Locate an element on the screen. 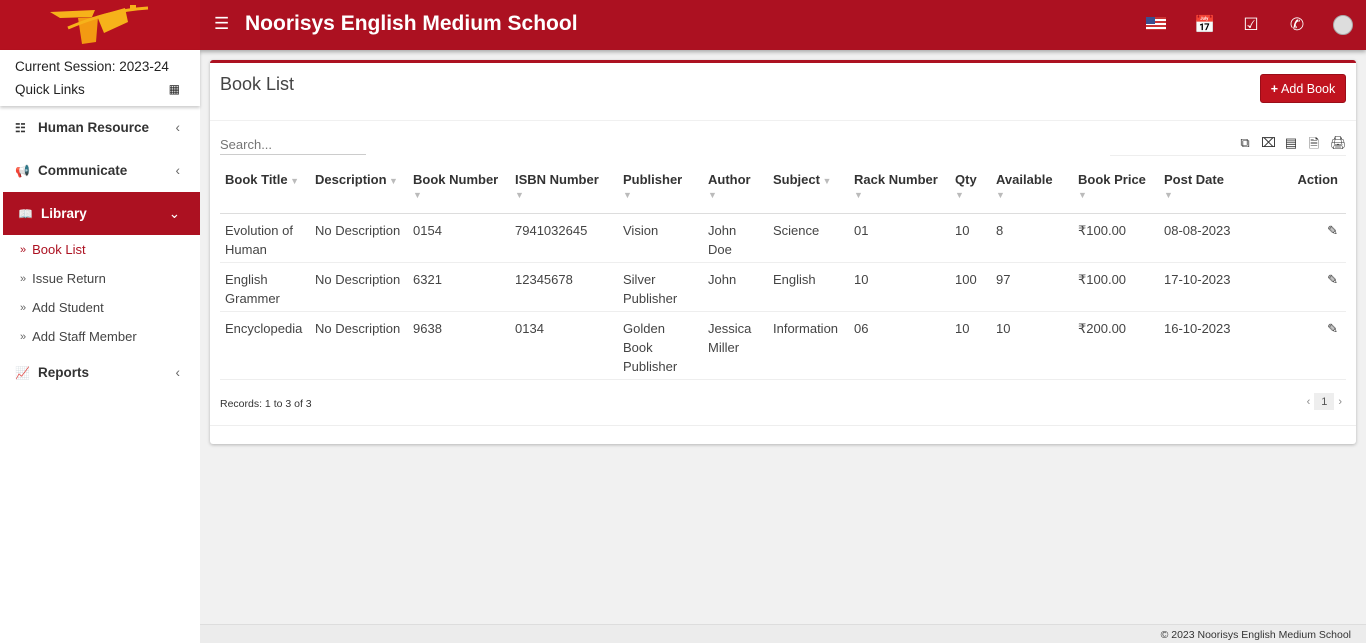 The image size is (1366, 643). sidebar-item-communicate: 📢 Communicate ‹ is located at coordinates (100, 170).